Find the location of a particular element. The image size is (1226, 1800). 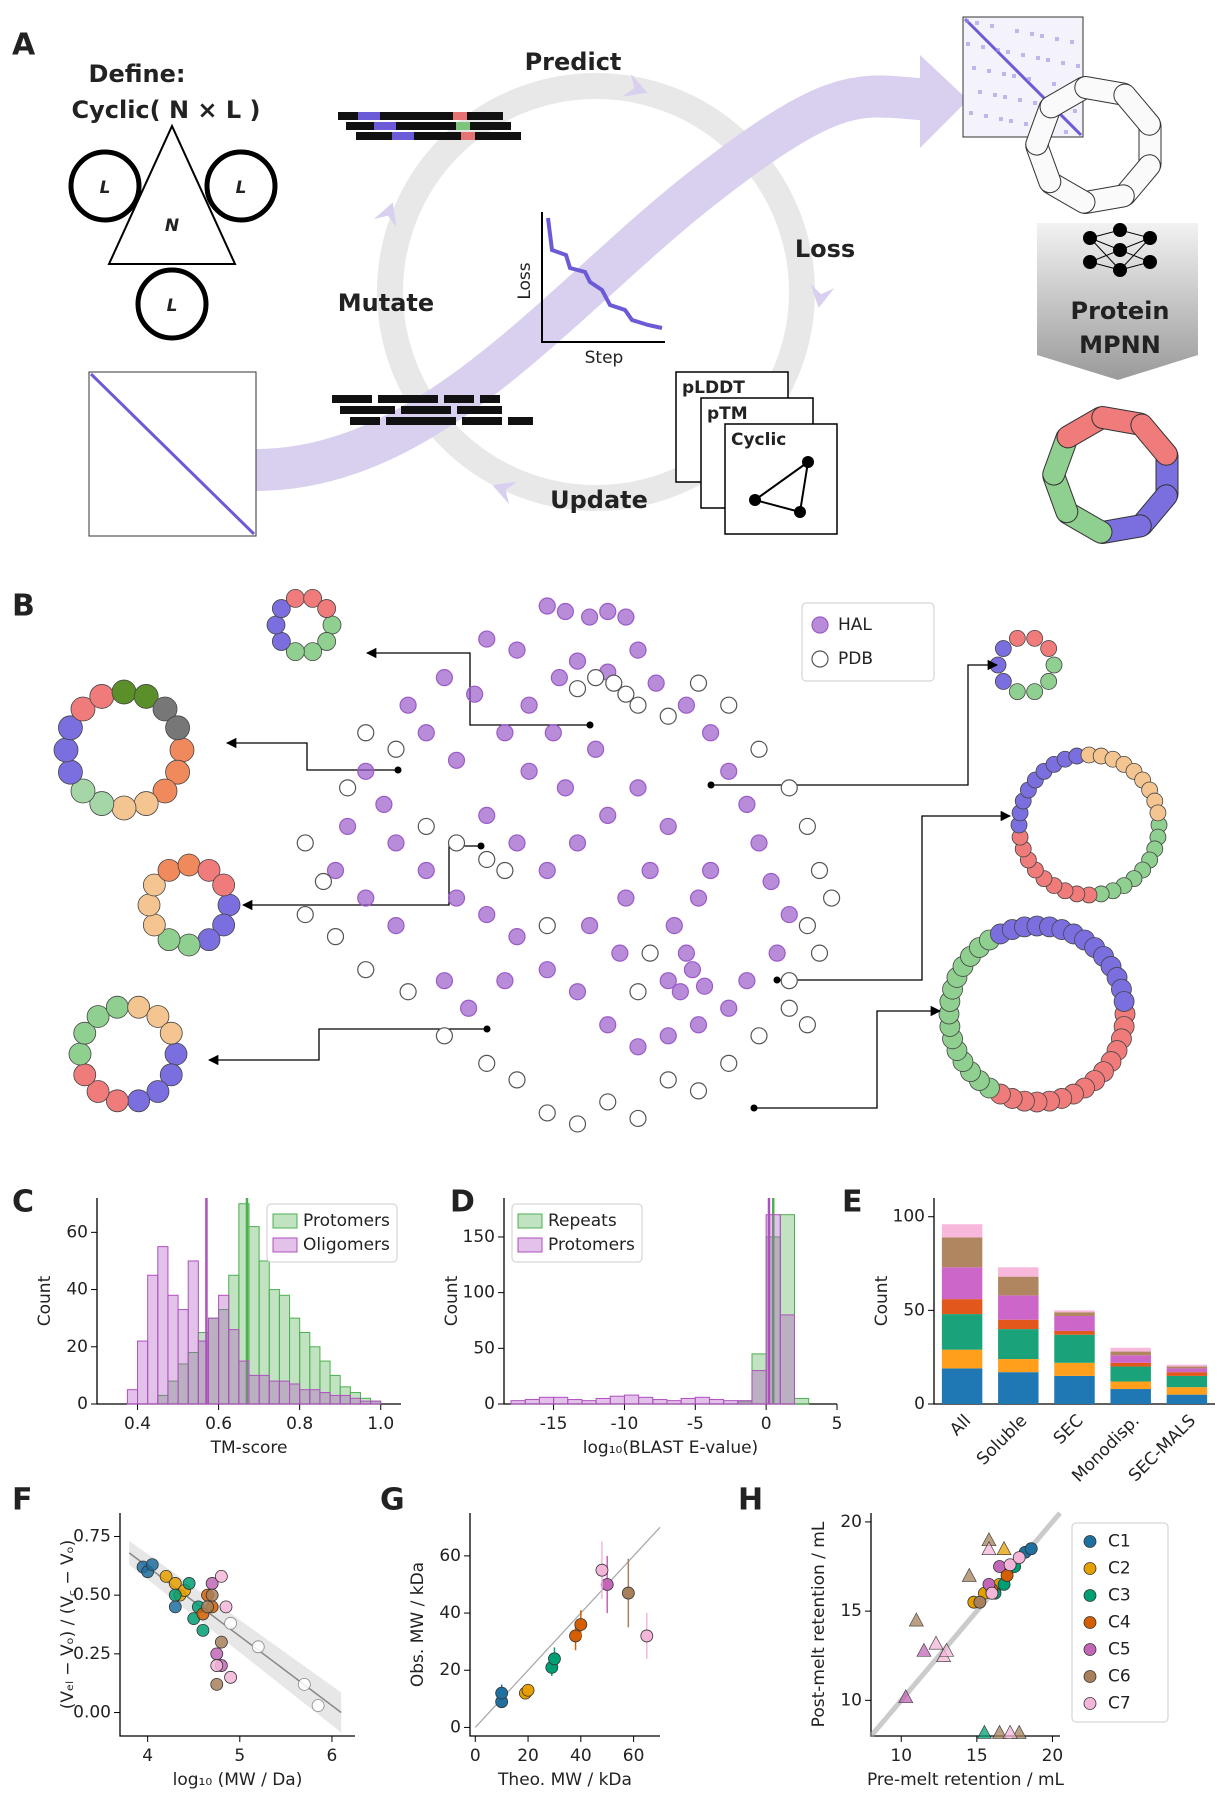

graph-node is located at coordinates (755, 500).